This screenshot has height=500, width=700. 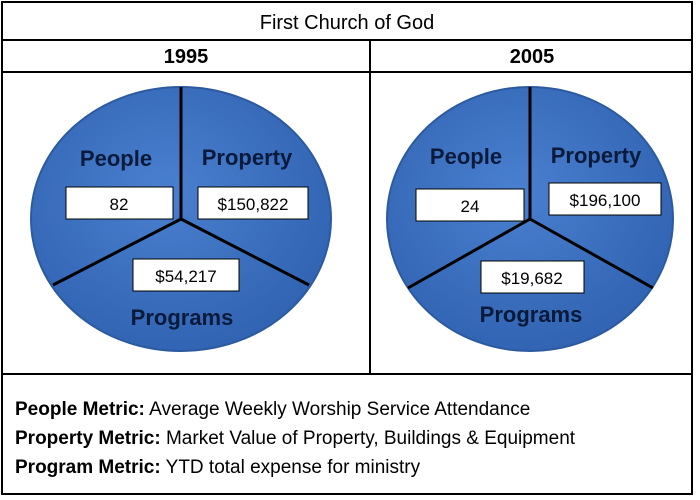 I want to click on people-value: 24, so click(x=470, y=206).